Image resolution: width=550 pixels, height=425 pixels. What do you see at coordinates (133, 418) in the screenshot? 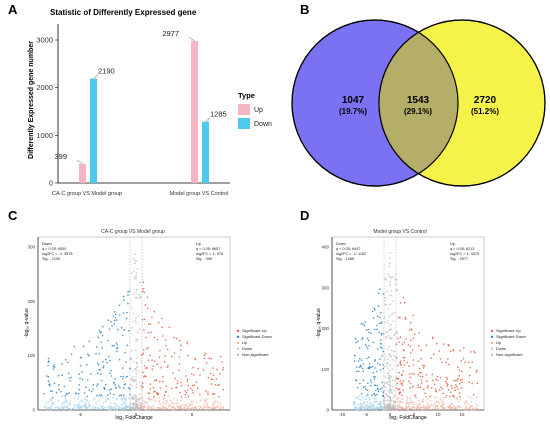
I see `volcano-c-xlabel: log₂ FoldChange` at bounding box center [133, 418].